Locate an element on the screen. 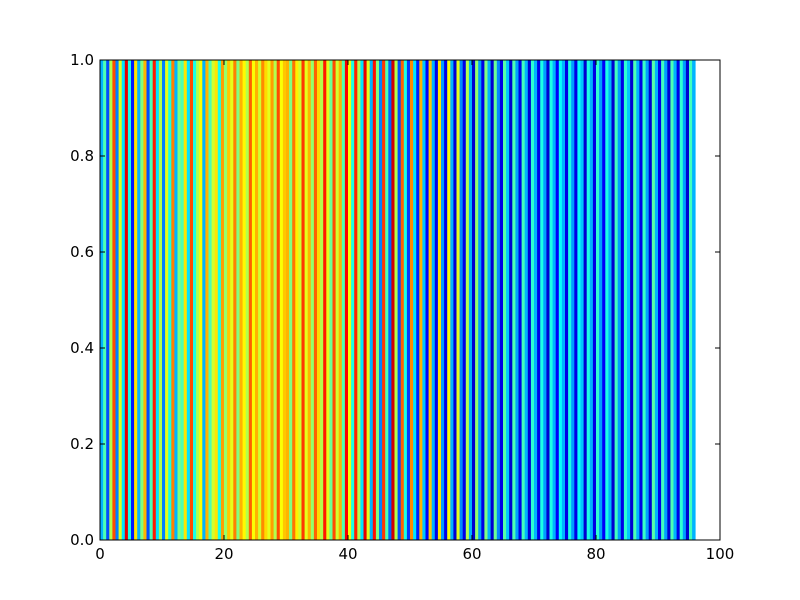 The width and height of the screenshot is (800, 600). y-tick-label: 1.0 is located at coordinates (82, 60).